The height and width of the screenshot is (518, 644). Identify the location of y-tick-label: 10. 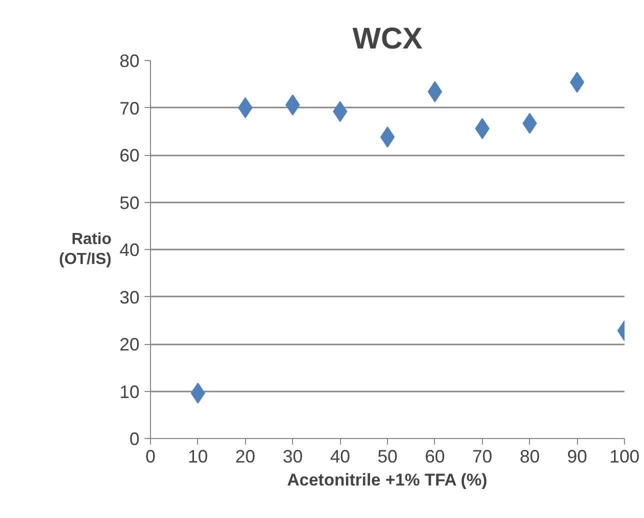
(129, 392).